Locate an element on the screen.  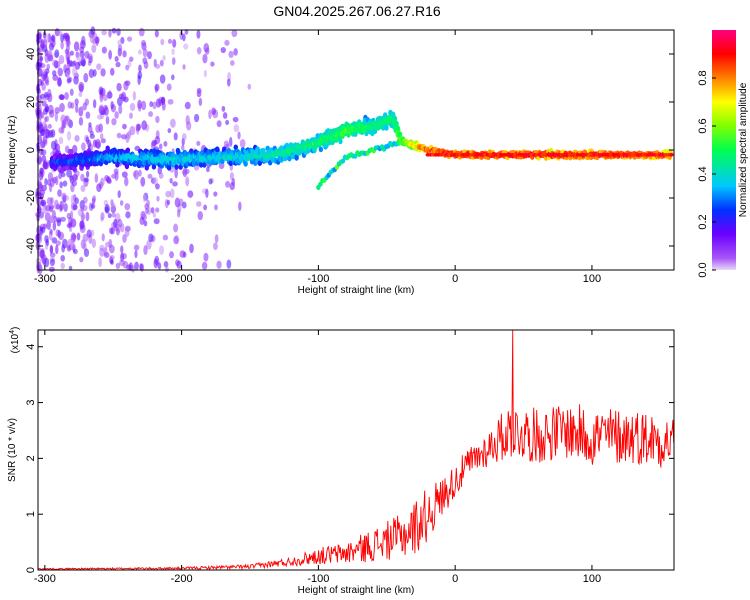
snr-x-label: Height of straight line (km) is located at coordinates (356, 590).